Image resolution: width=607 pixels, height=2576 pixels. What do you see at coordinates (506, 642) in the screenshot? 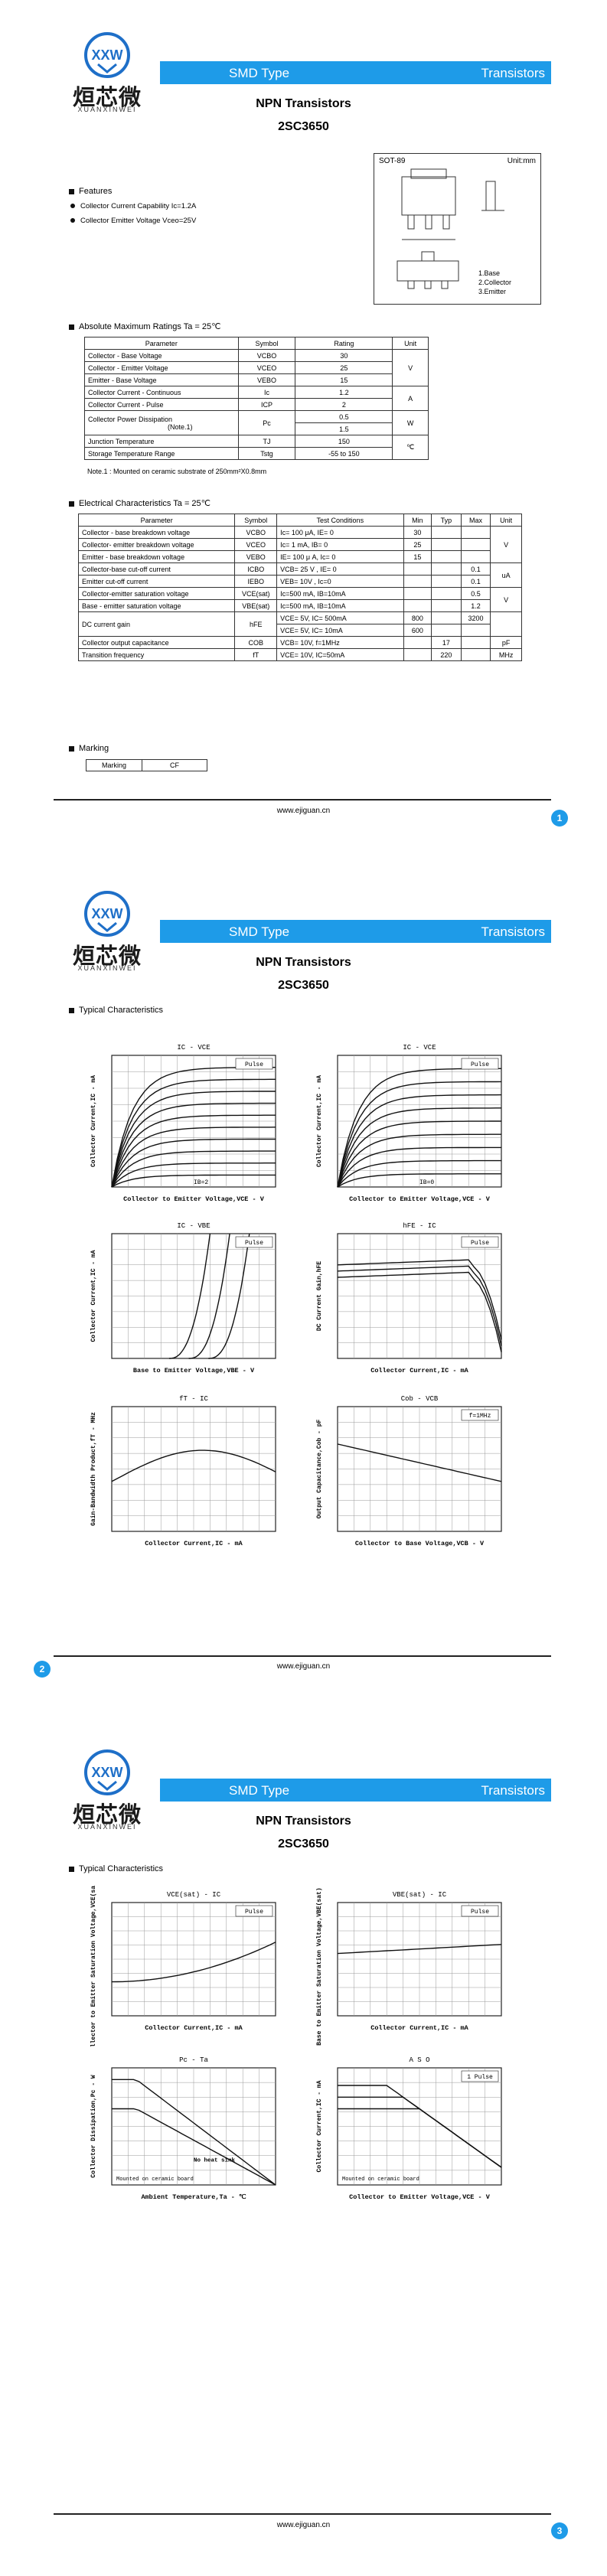
I see `cell: pF` at bounding box center [506, 642].